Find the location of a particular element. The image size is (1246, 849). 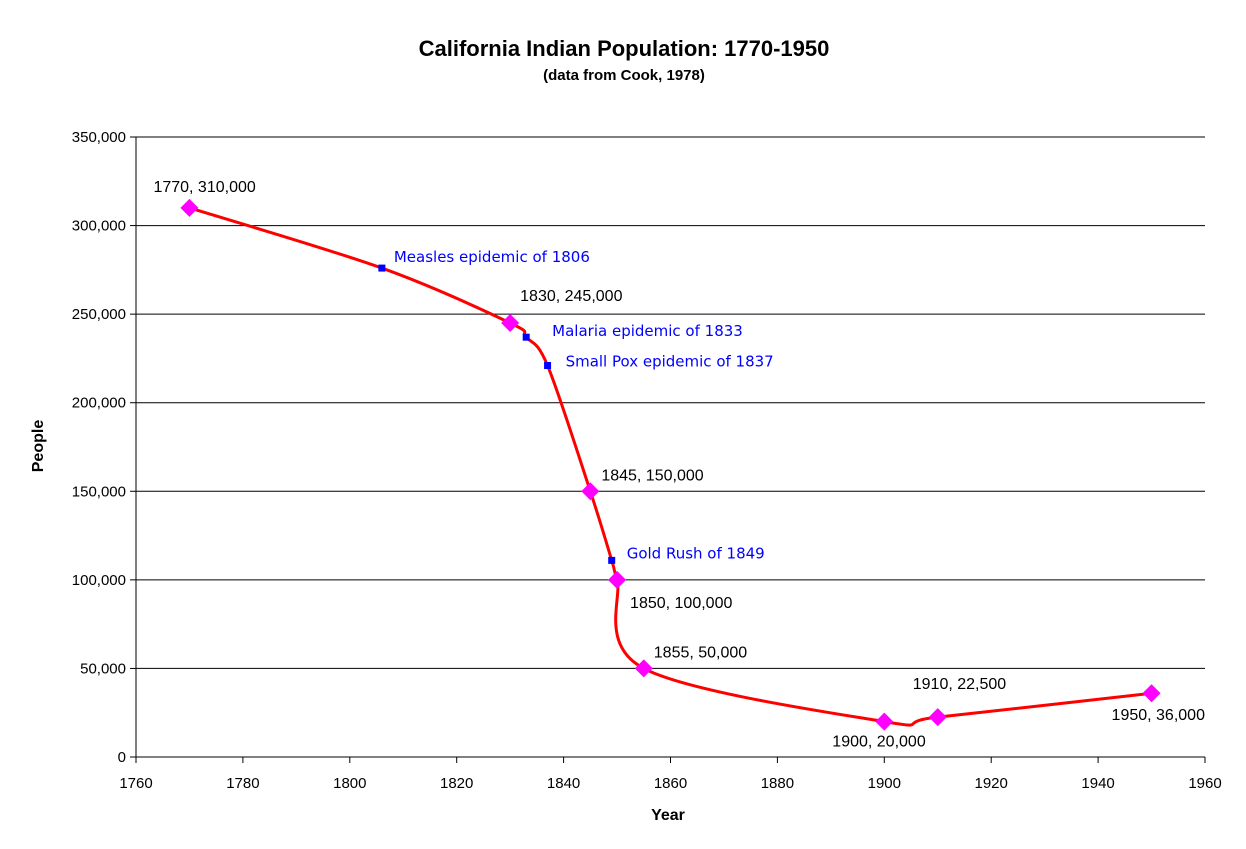

x-tick-label: 1960 is located at coordinates (1204, 783).